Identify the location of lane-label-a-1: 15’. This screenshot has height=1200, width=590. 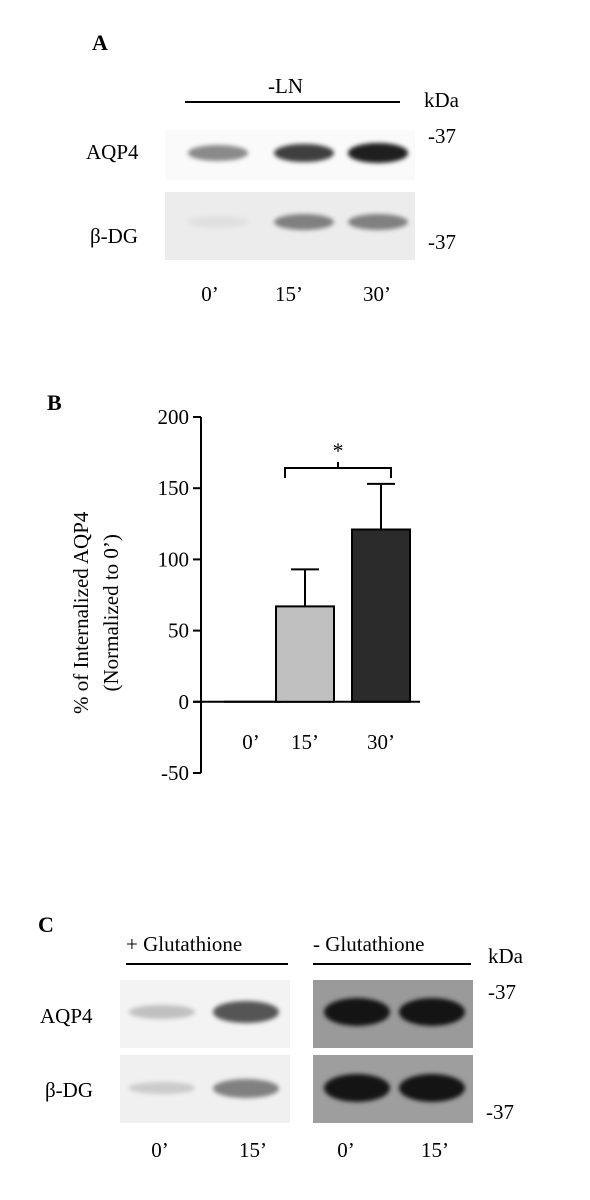
(289, 294).